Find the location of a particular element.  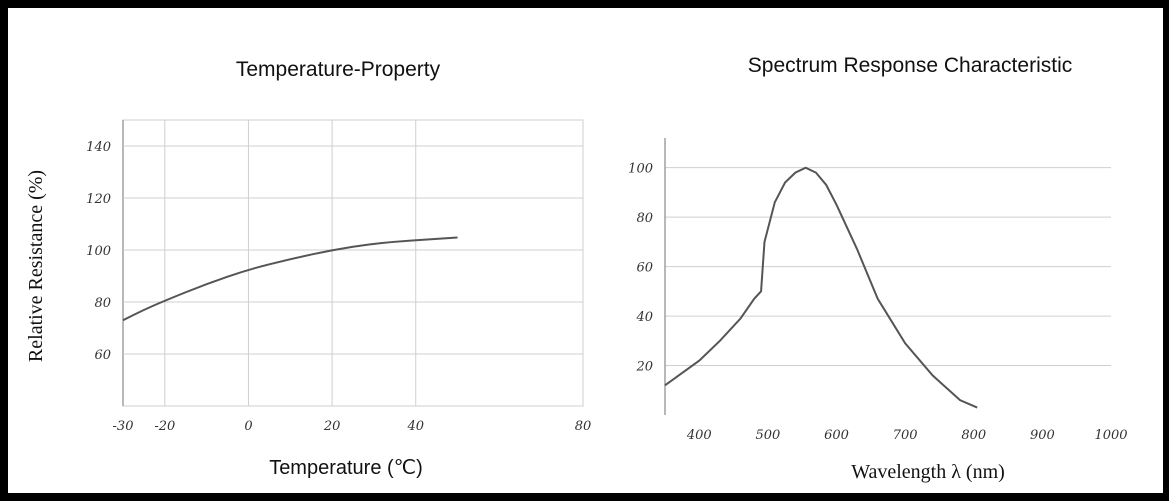

right-series-line is located at coordinates (821, 287).